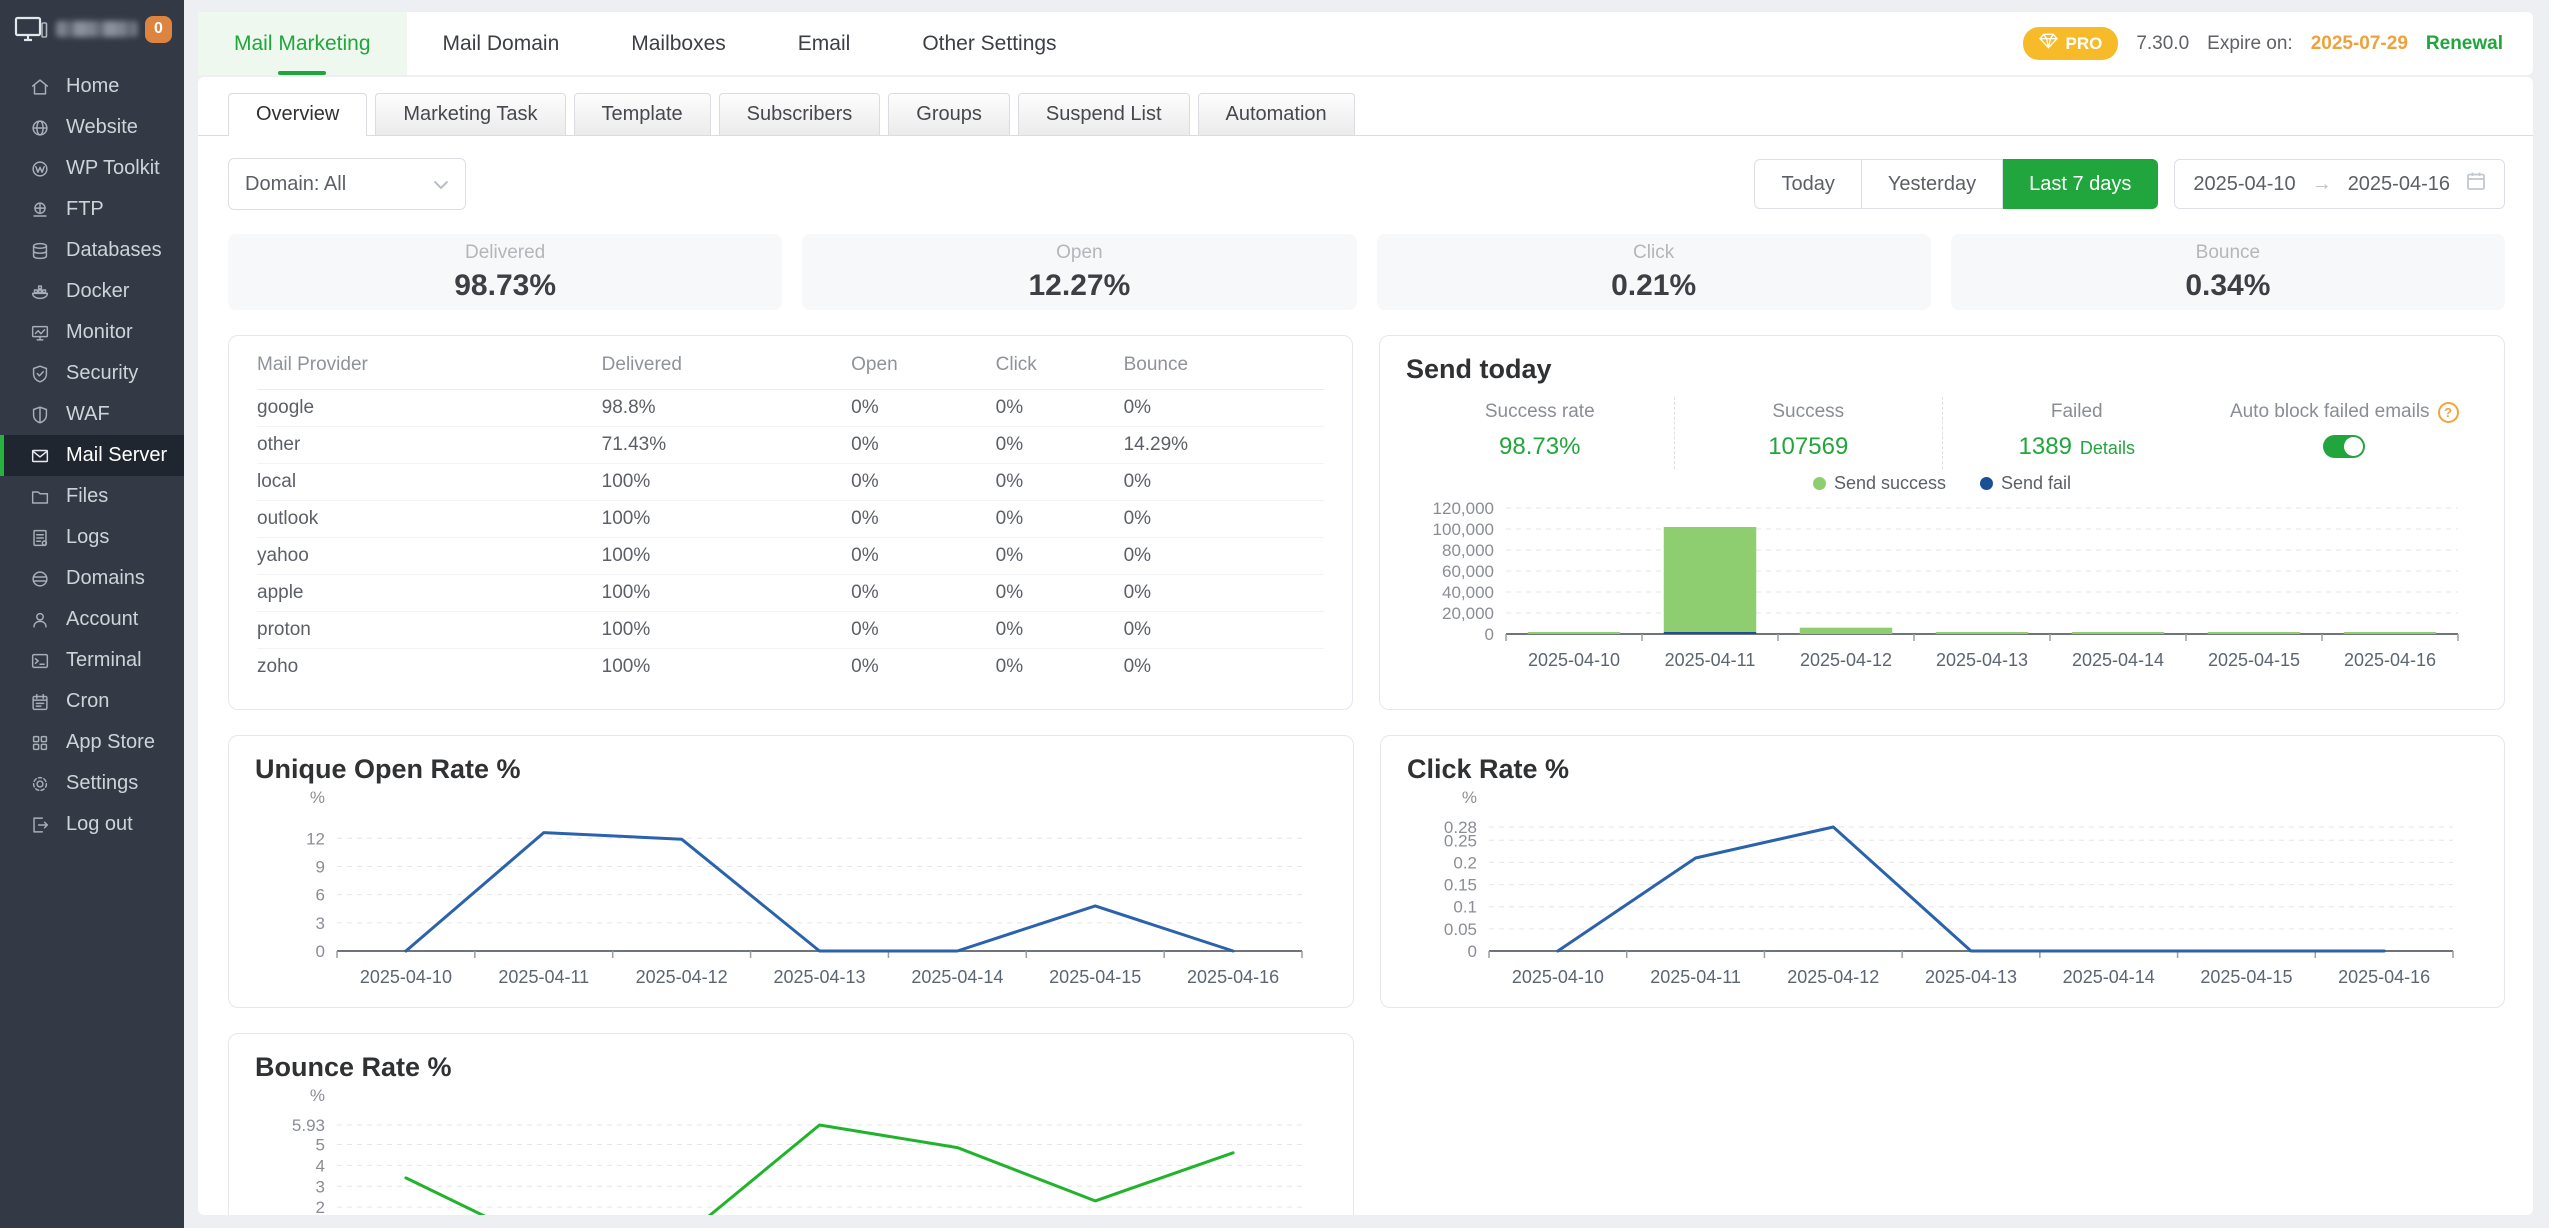 This screenshot has height=1228, width=2549. I want to click on table-row: apple 100% 0% 0% 0%, so click(790, 593).